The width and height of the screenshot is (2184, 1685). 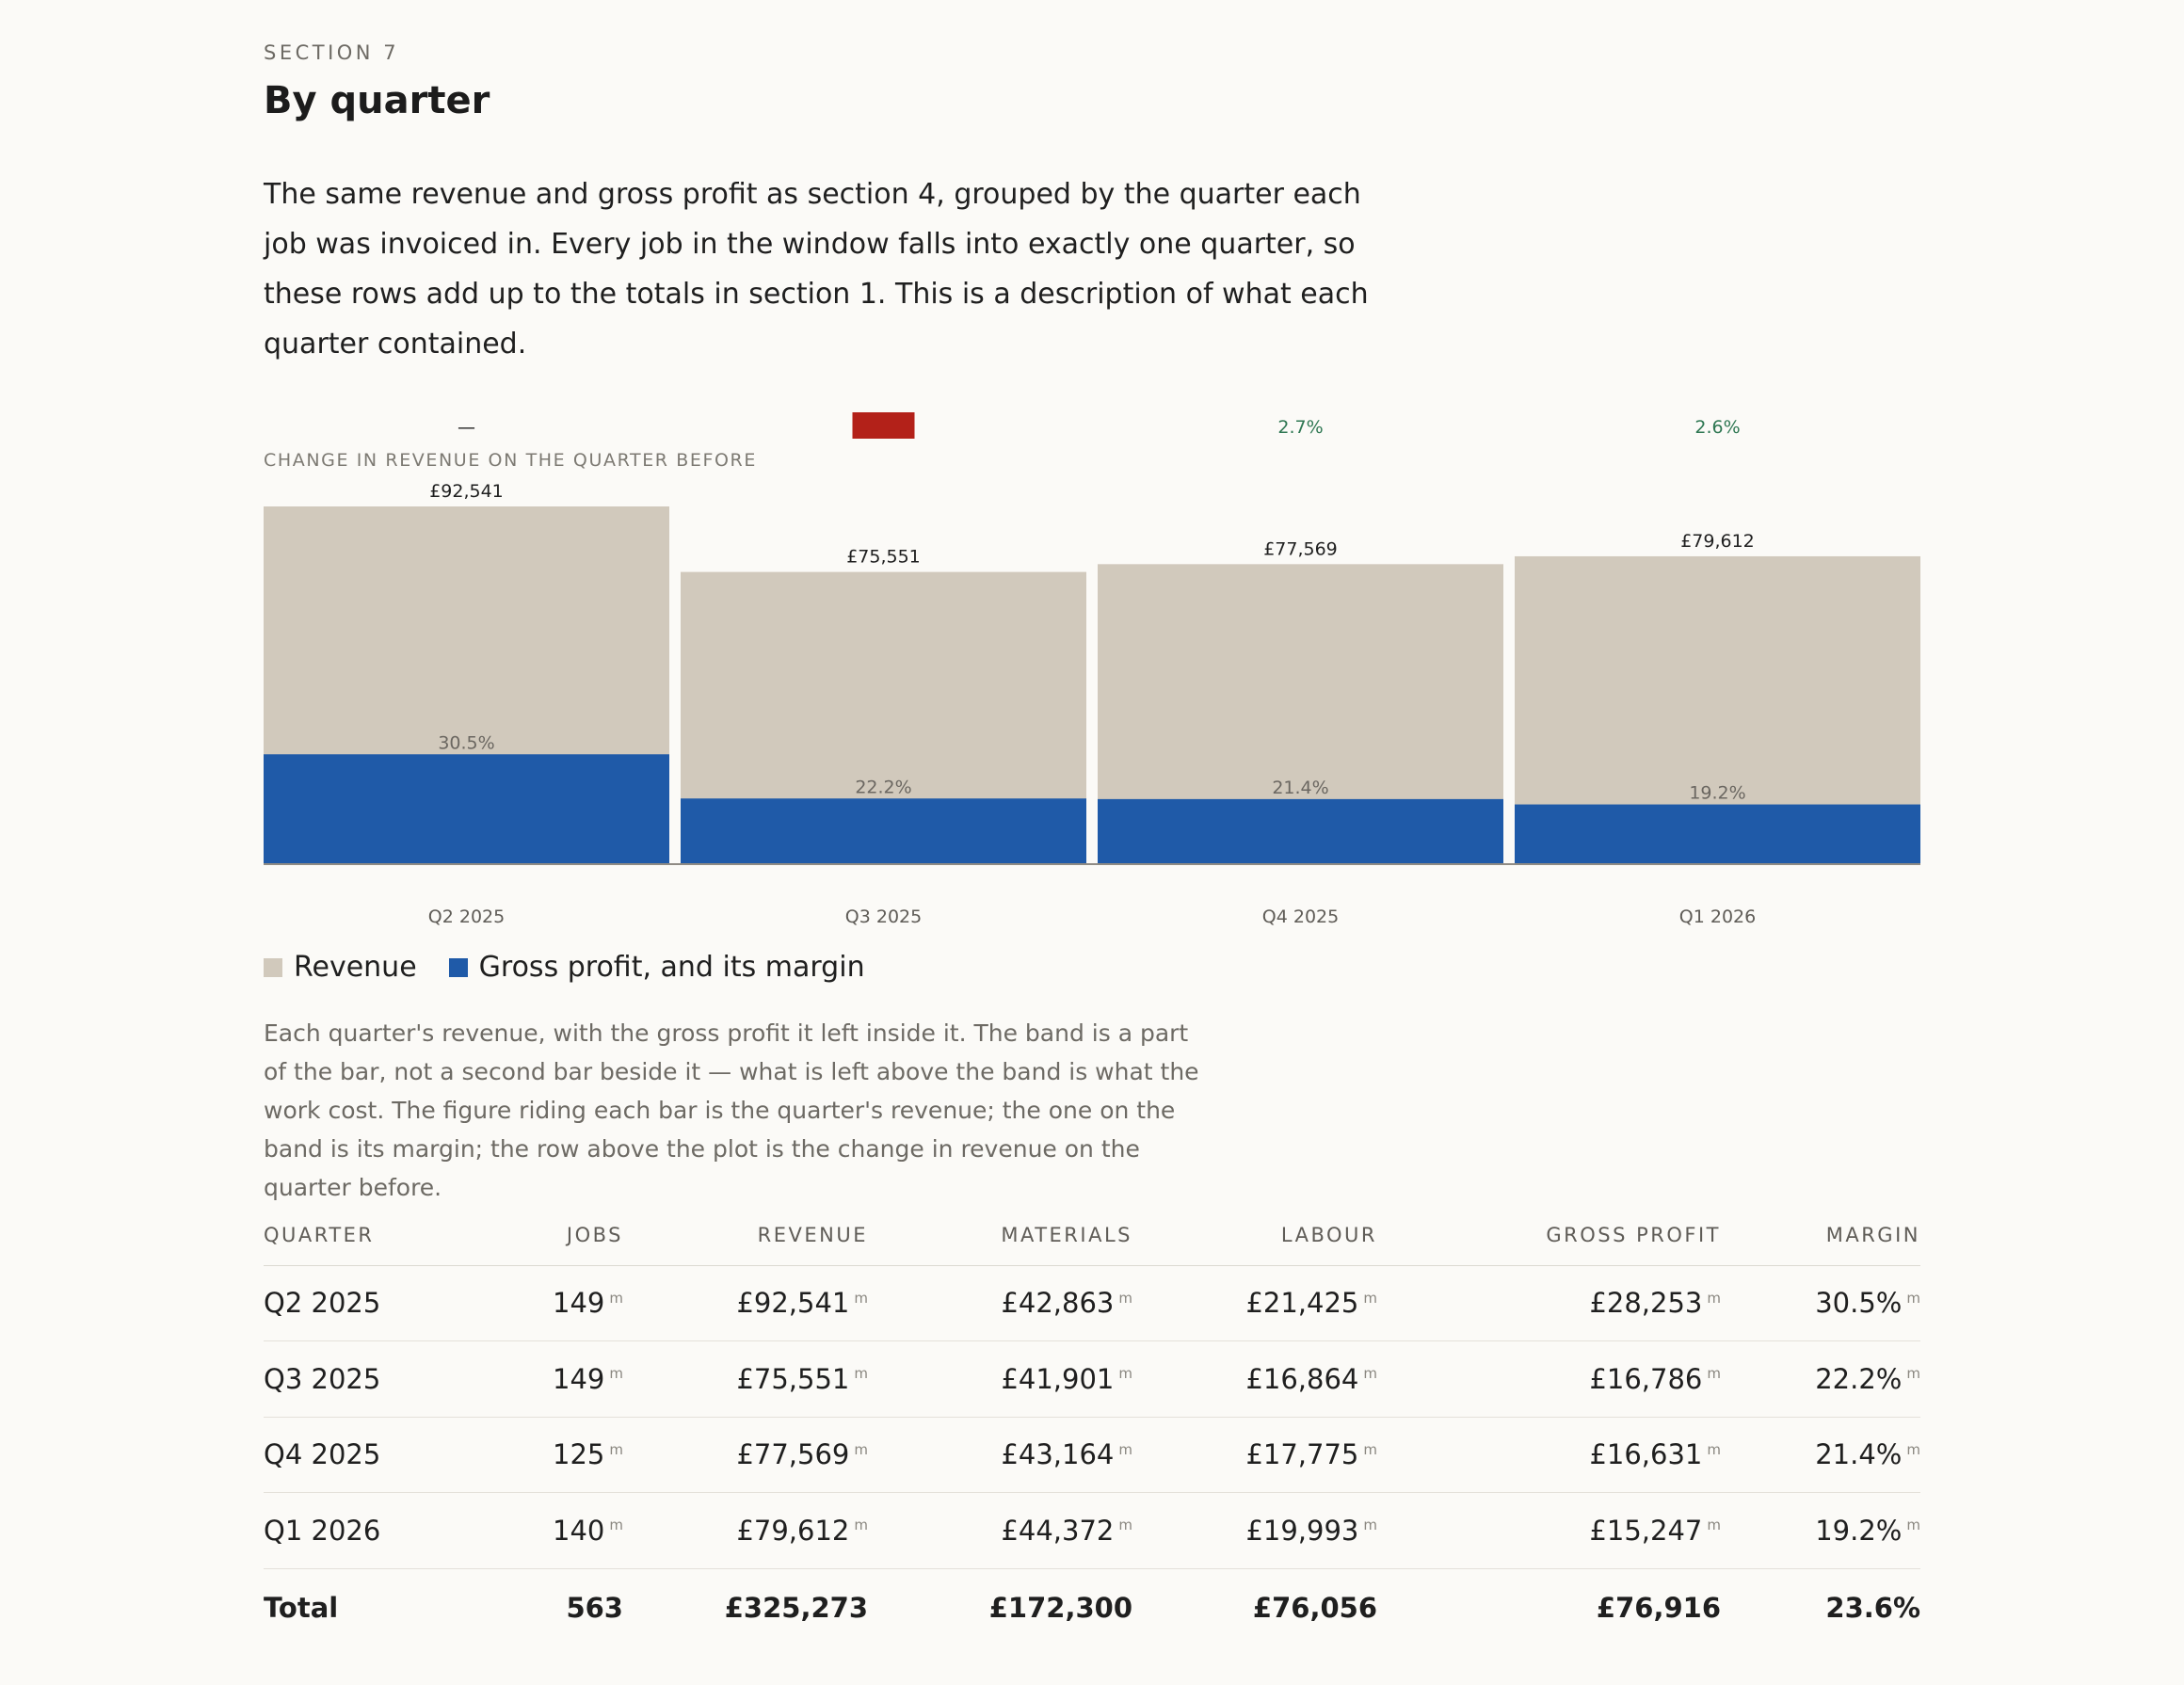 I want to click on total-labour: £76,056, so click(x=1314, y=1609).